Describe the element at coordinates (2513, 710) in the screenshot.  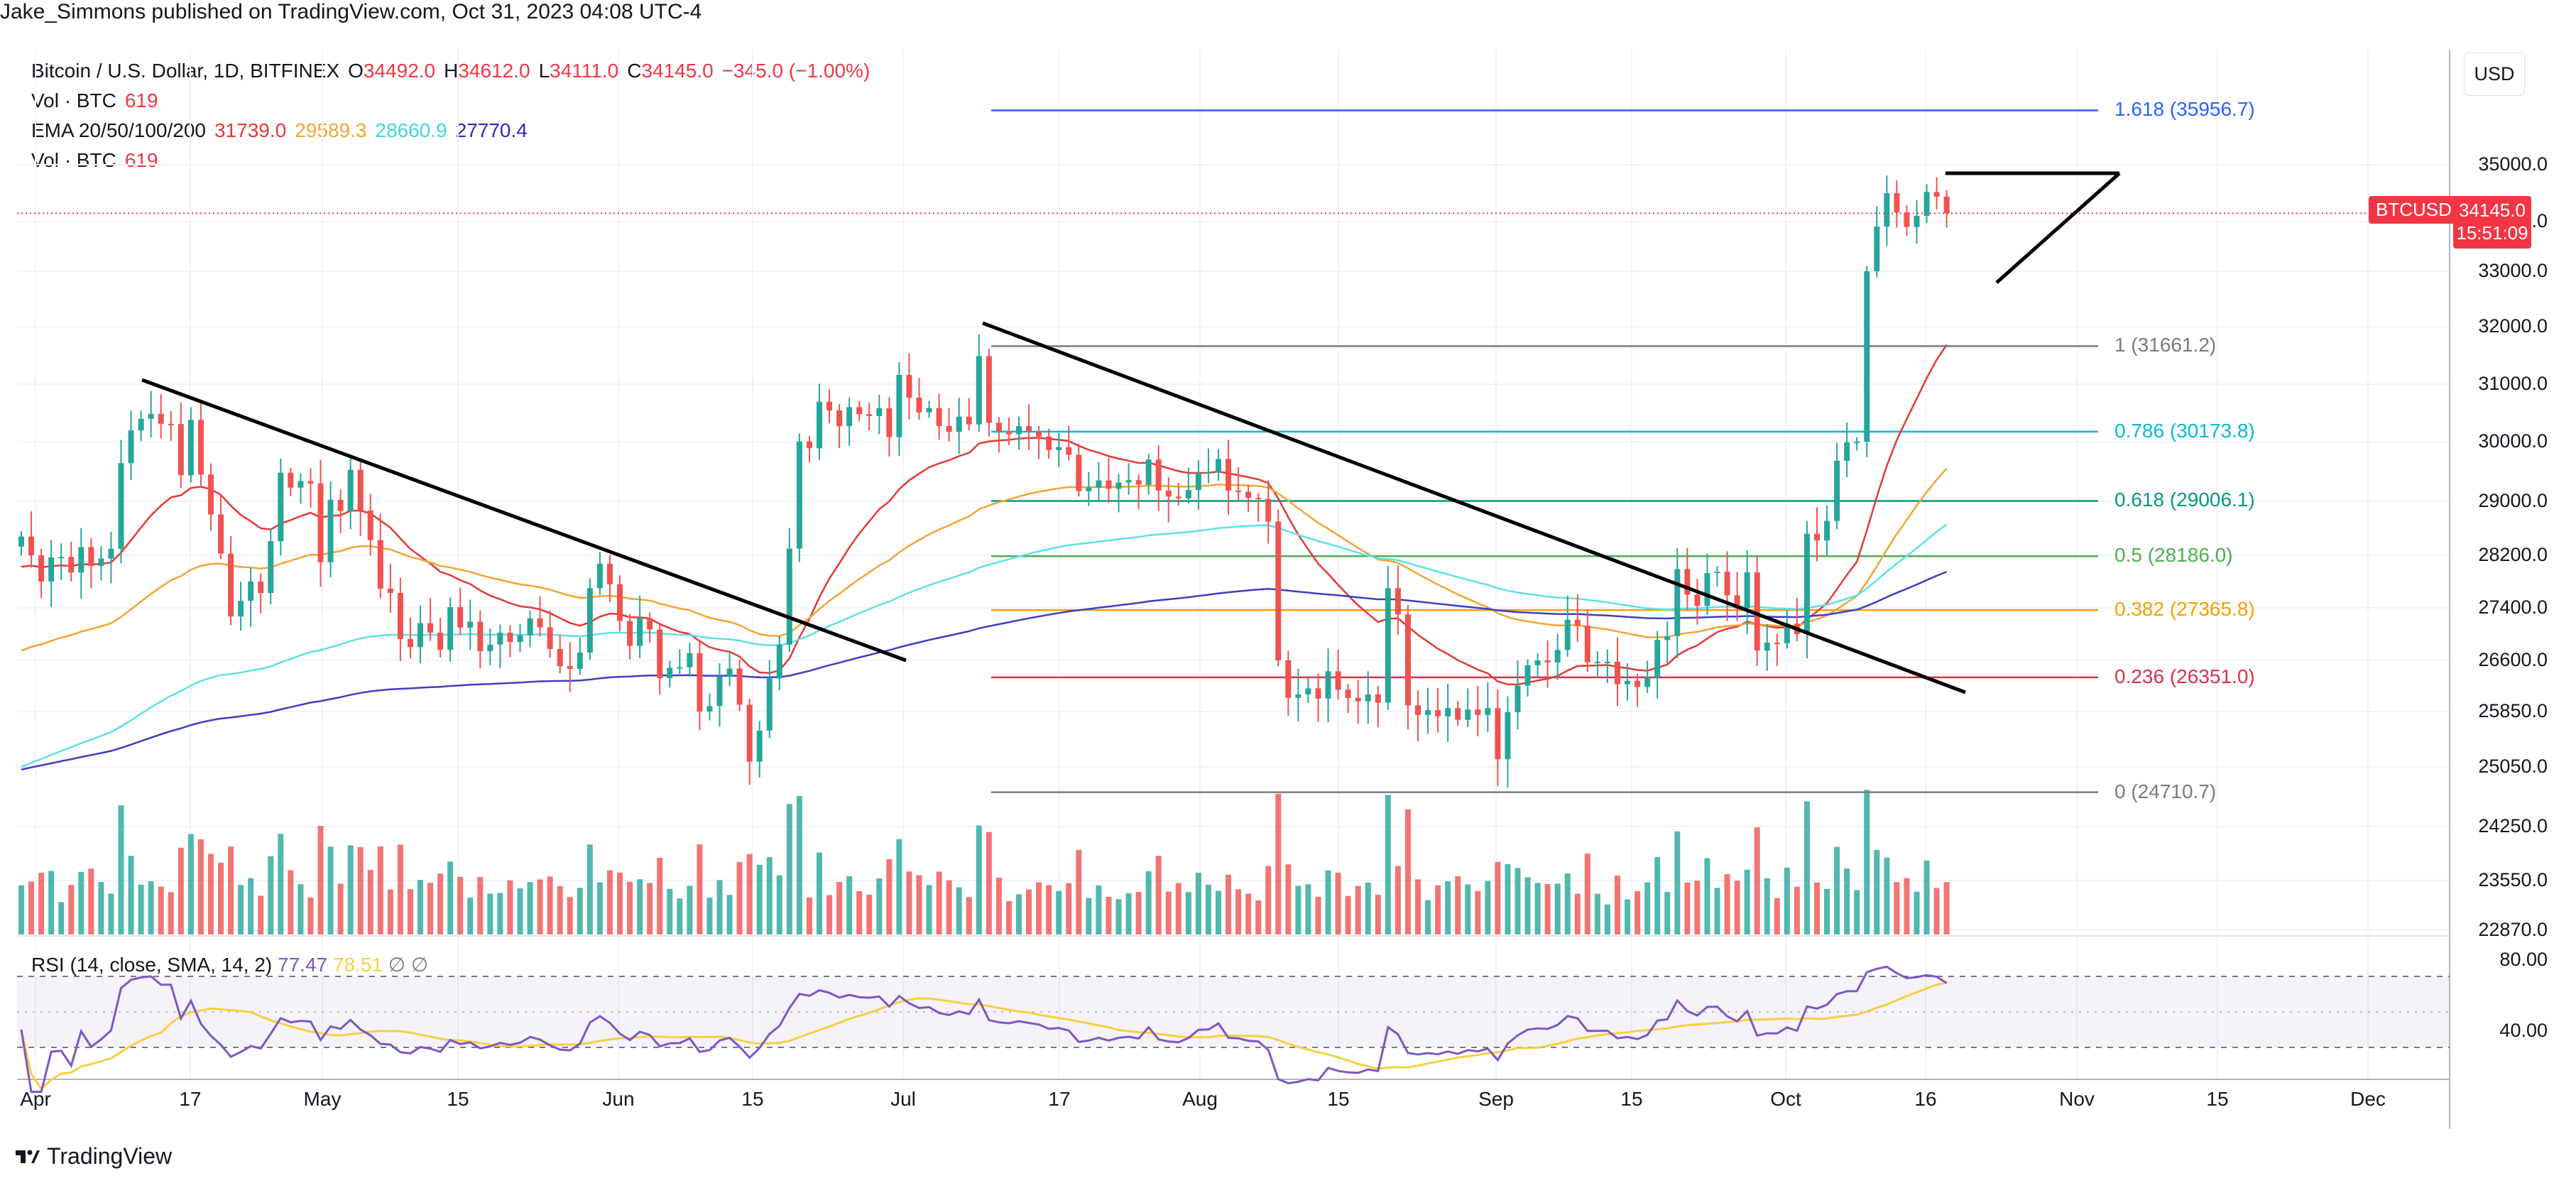
I see `price-tick: 25850.0` at that location.